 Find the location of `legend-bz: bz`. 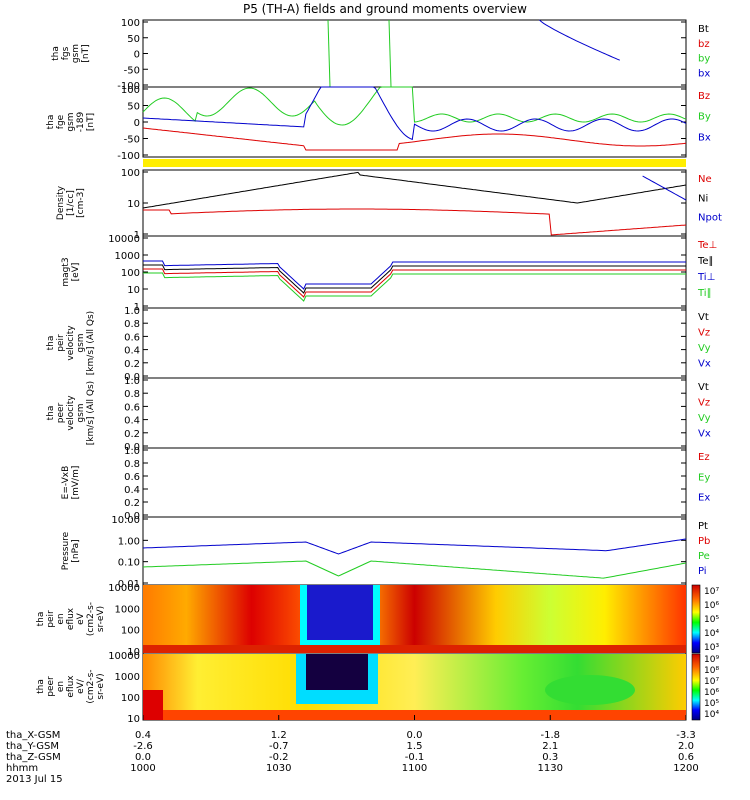

legend-bz: bz is located at coordinates (704, 44).